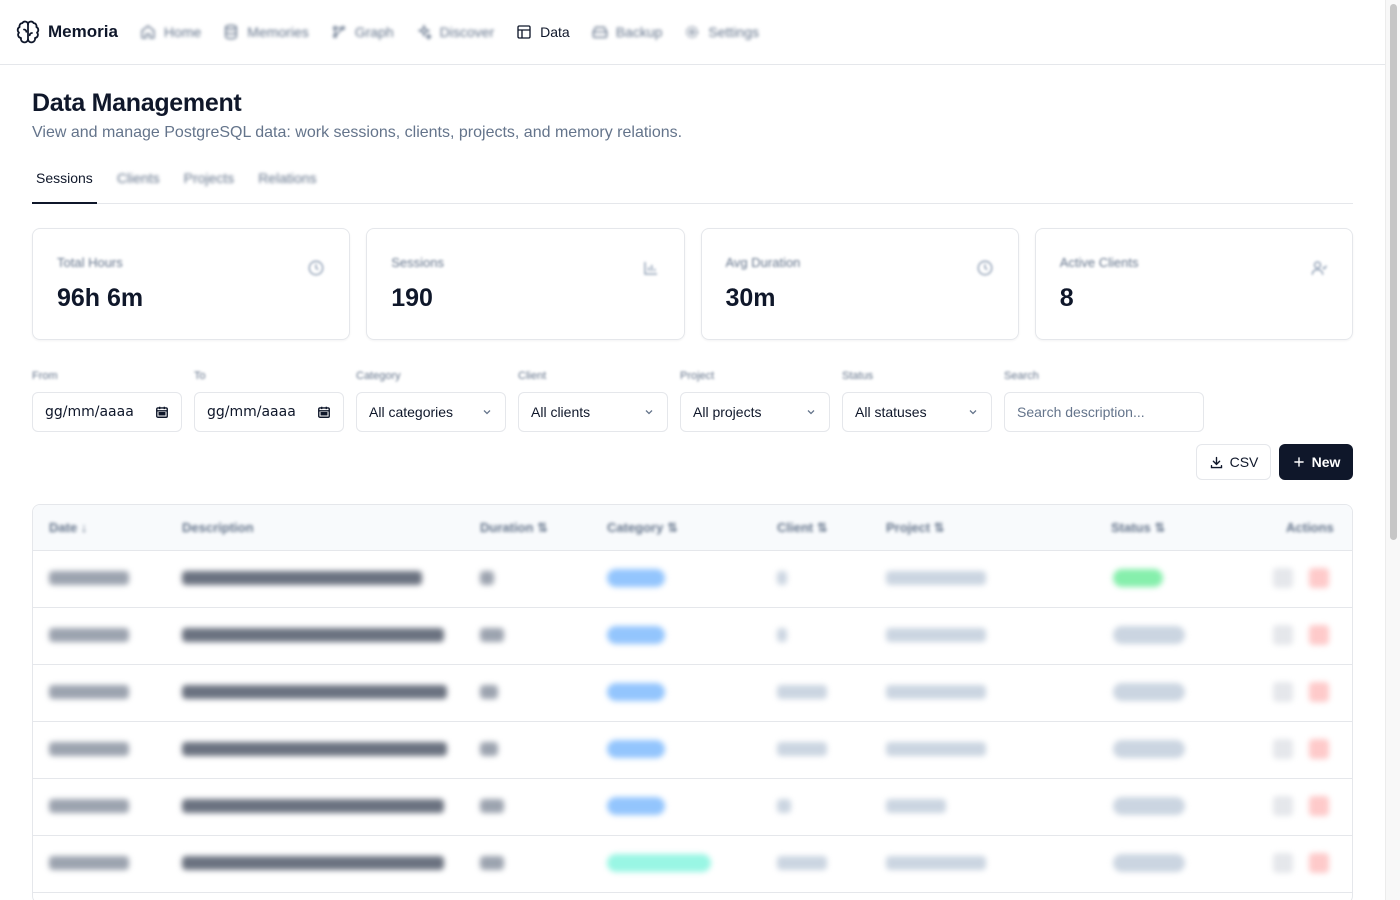 Image resolution: width=1400 pixels, height=900 pixels. Describe the element at coordinates (64, 181) in the screenshot. I see `tab-sessions: Sessions` at that location.